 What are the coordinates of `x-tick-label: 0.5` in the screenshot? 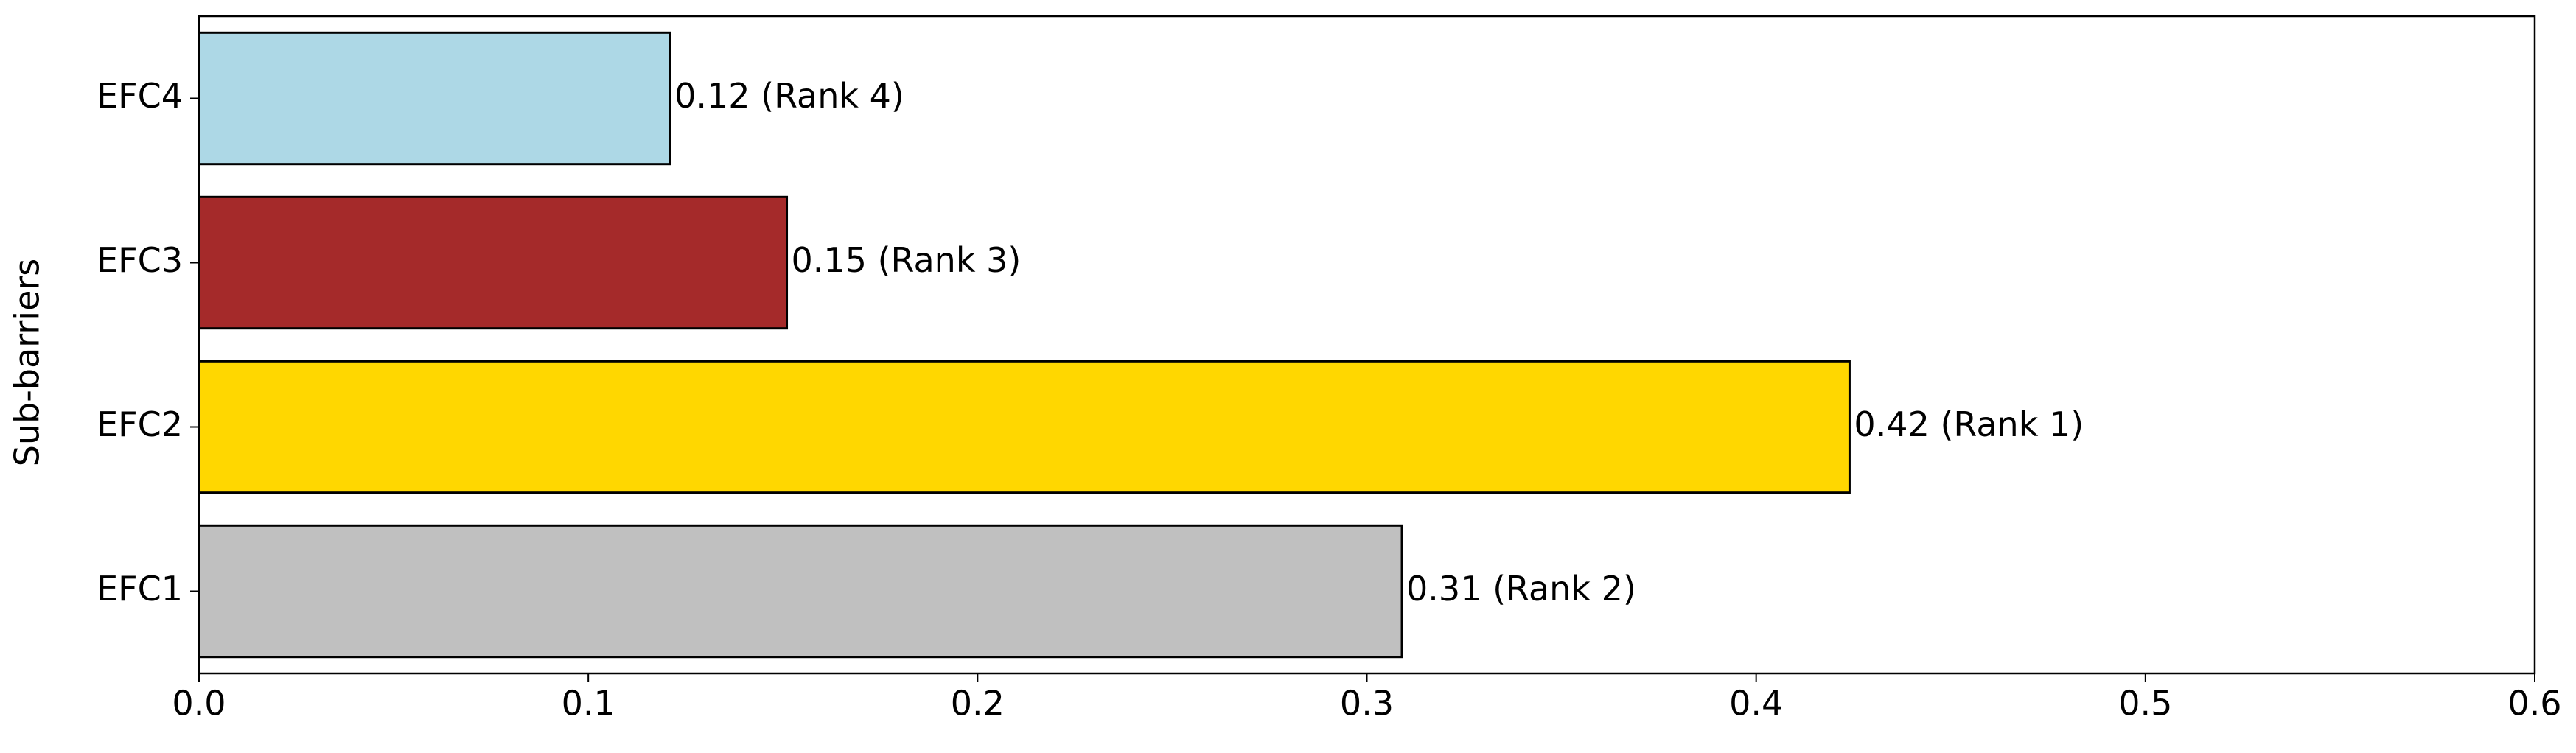 It's located at (2145, 704).